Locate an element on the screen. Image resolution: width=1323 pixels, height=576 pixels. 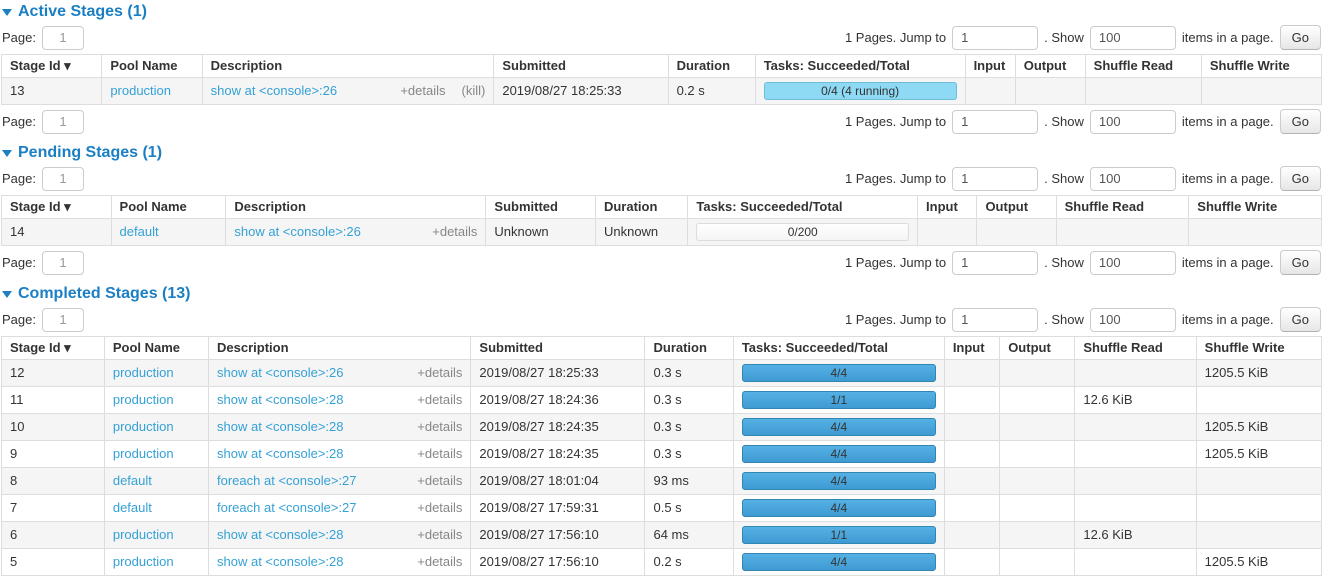
duration-cell: 64 ms is located at coordinates (689, 535).